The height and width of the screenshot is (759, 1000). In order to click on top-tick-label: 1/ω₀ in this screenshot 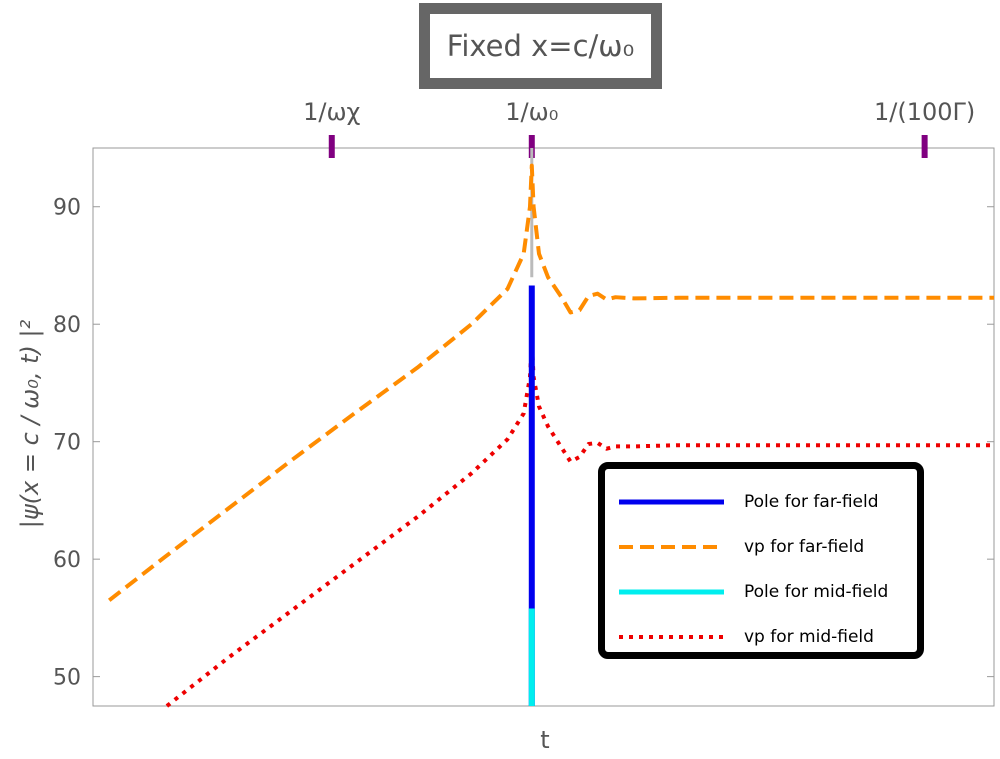, I will do `click(532, 112)`.